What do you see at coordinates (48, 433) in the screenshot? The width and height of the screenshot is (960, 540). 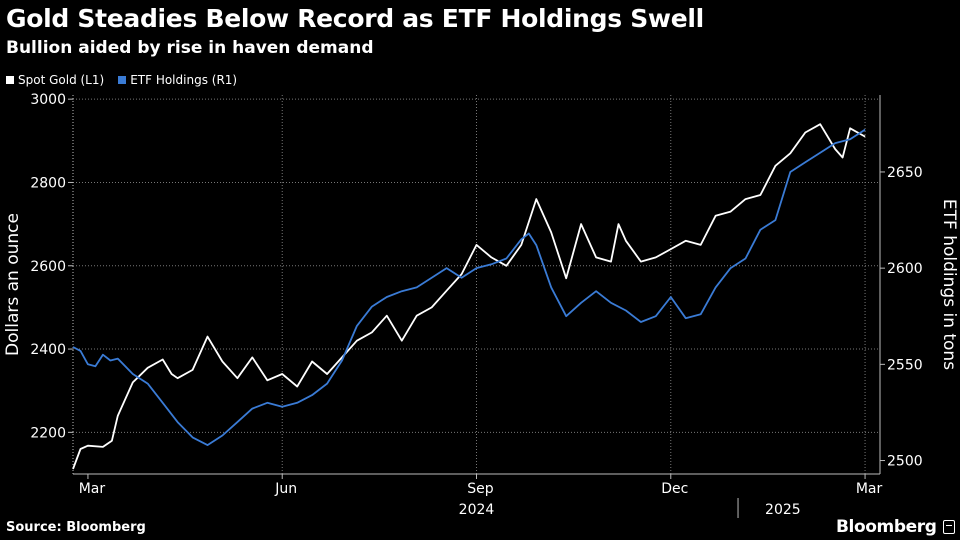 I see `y-left-tick-label: 2200` at bounding box center [48, 433].